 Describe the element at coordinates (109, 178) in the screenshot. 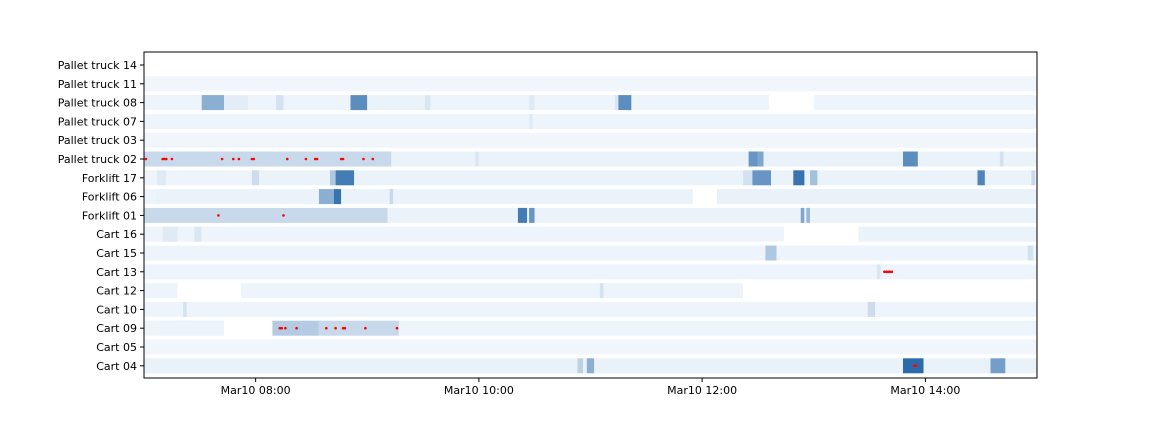

I see `y-tick-label: Forklift 17` at that location.